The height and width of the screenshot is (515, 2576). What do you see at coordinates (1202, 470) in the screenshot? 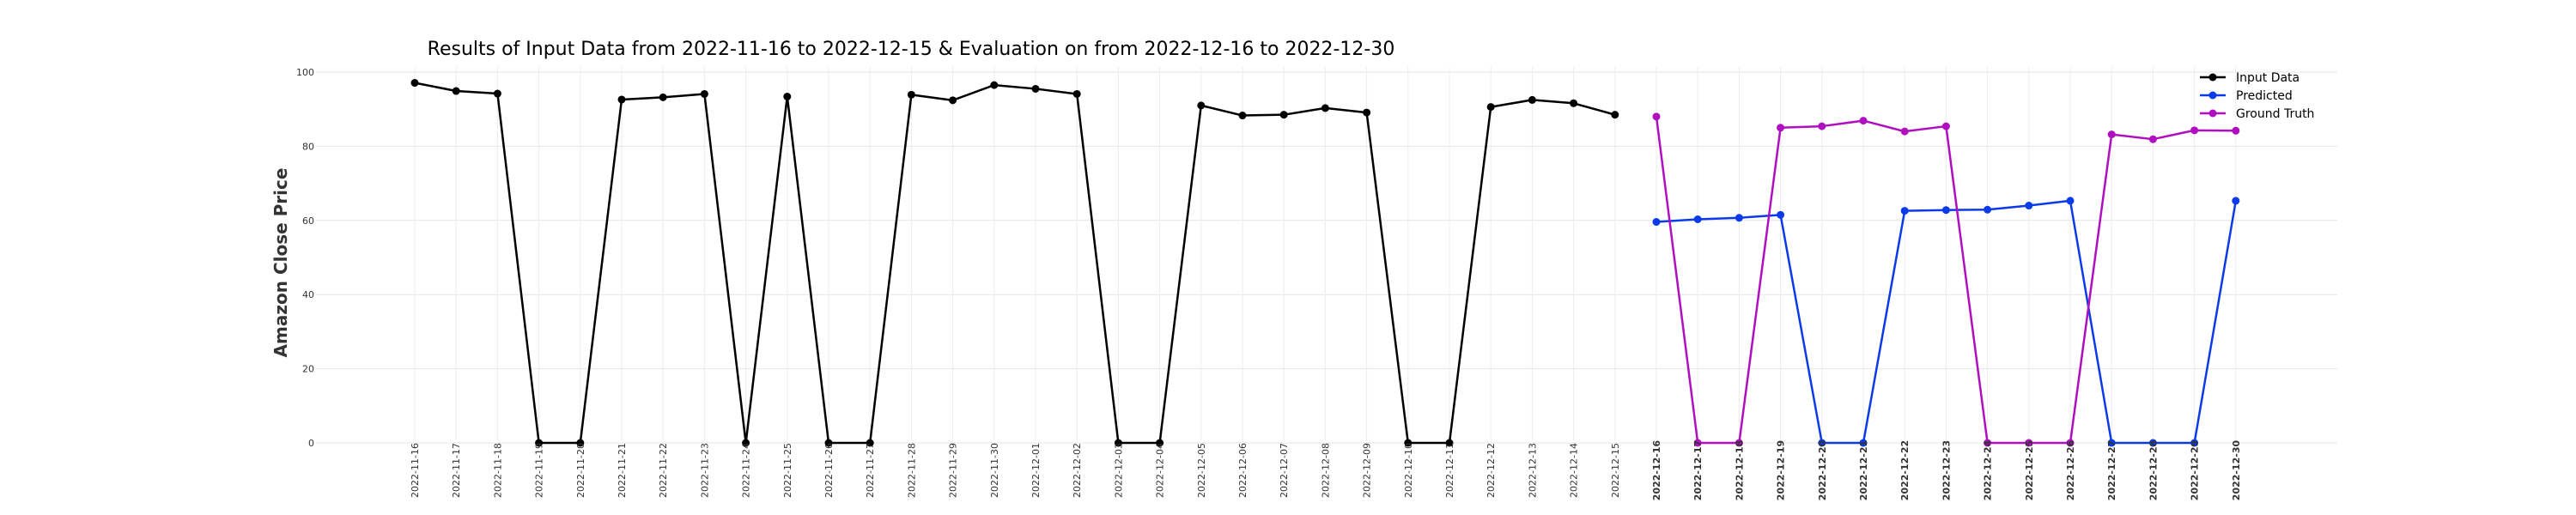
I see `x-tick-label: 2022-12-05` at bounding box center [1202, 470].